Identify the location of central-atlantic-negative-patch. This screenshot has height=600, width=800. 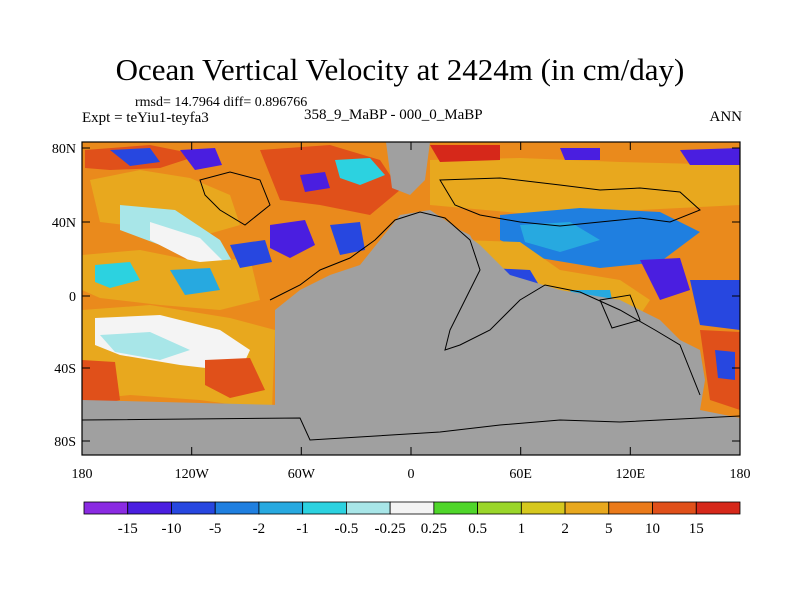
(347, 238).